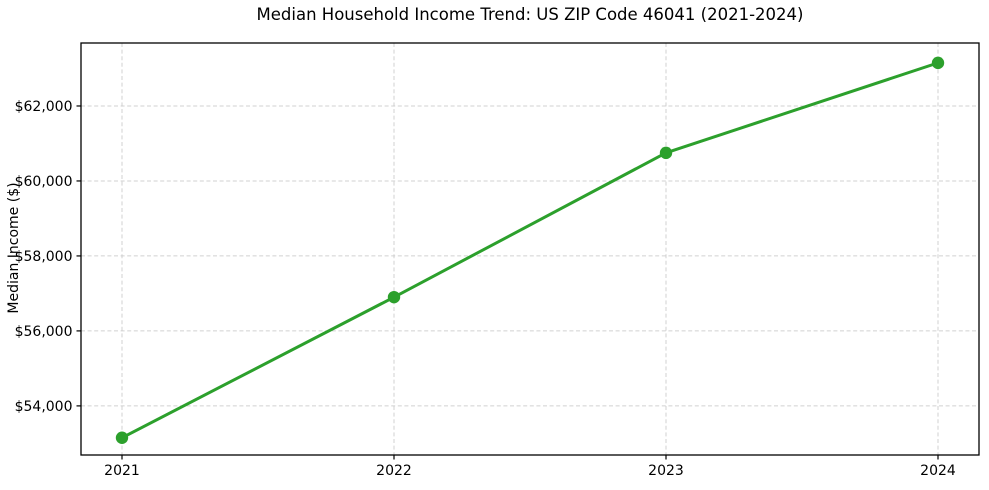 The height and width of the screenshot is (490, 989). Describe the element at coordinates (14, 248) in the screenshot. I see `y-axis-label: Median Income ($)` at that location.